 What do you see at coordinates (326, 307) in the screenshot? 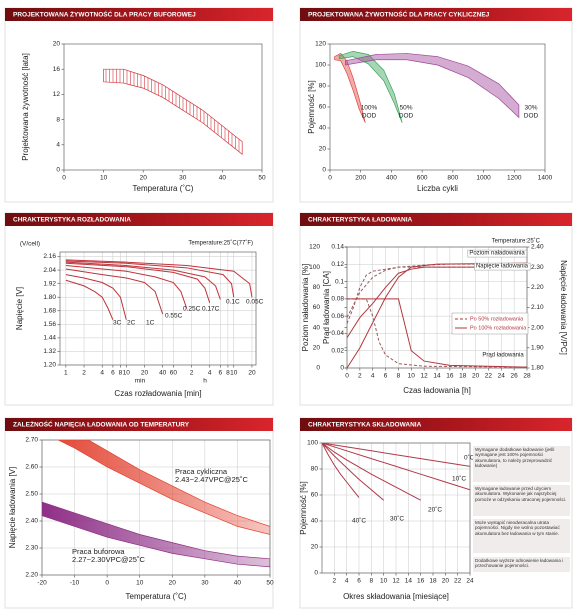
I see `axis-label: Prąd ładowania [CA]` at bounding box center [326, 307].